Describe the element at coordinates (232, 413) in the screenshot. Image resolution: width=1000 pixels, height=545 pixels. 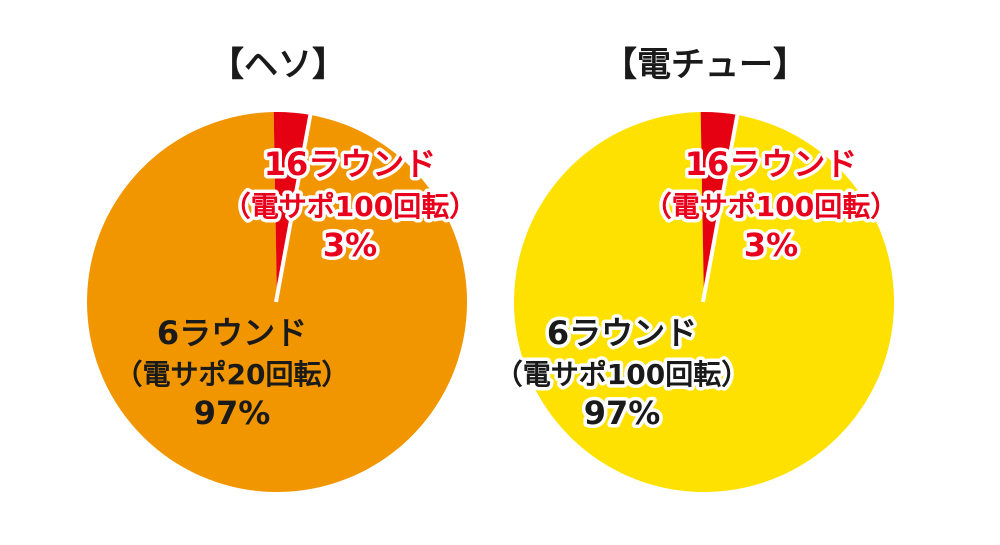
I see `label-heso-6-round-pct: 97%` at that location.